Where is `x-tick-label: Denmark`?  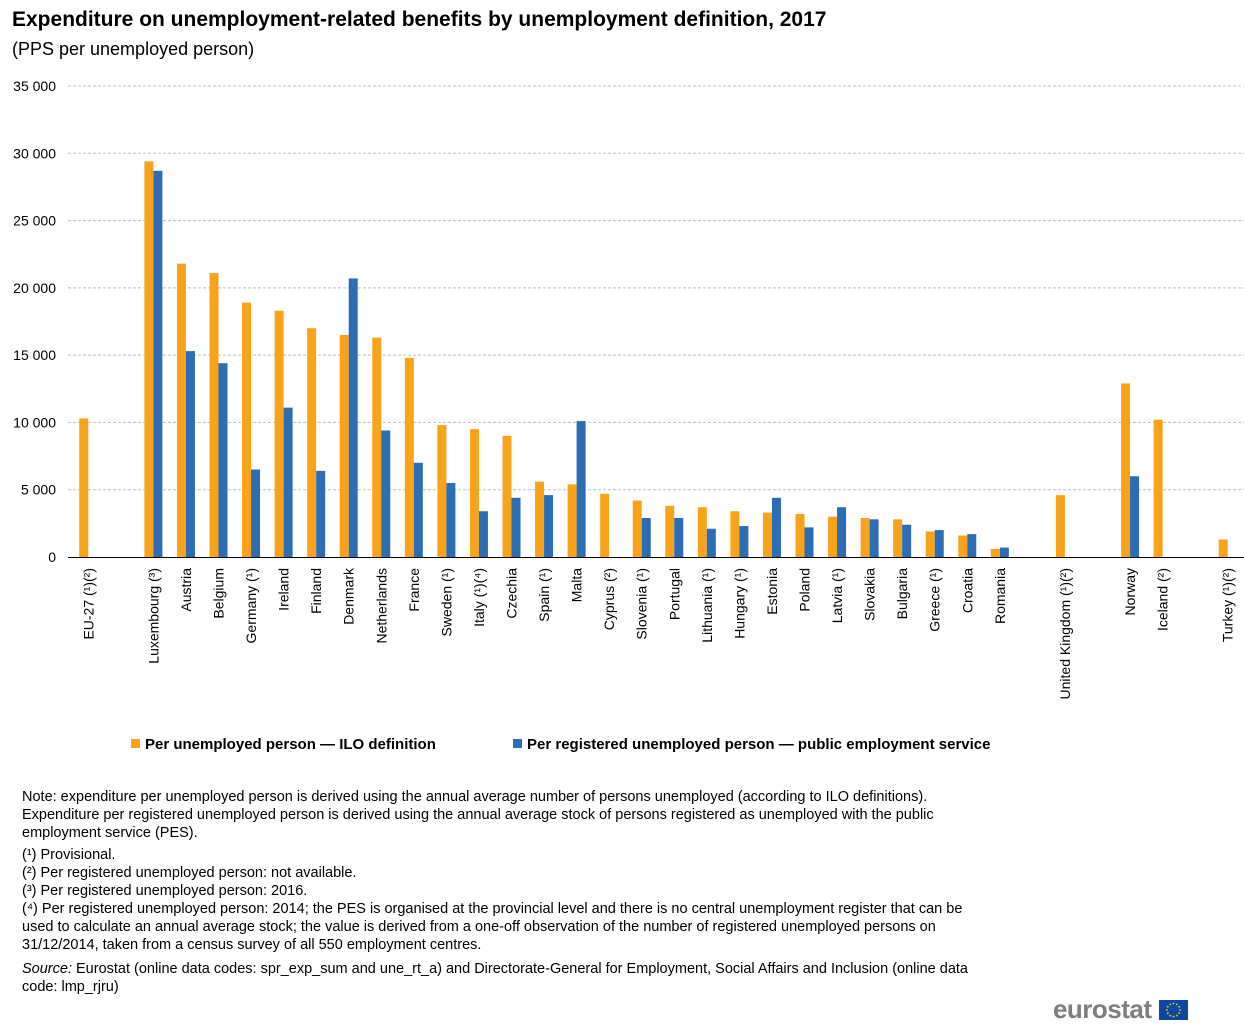 x-tick-label: Denmark is located at coordinates (349, 596).